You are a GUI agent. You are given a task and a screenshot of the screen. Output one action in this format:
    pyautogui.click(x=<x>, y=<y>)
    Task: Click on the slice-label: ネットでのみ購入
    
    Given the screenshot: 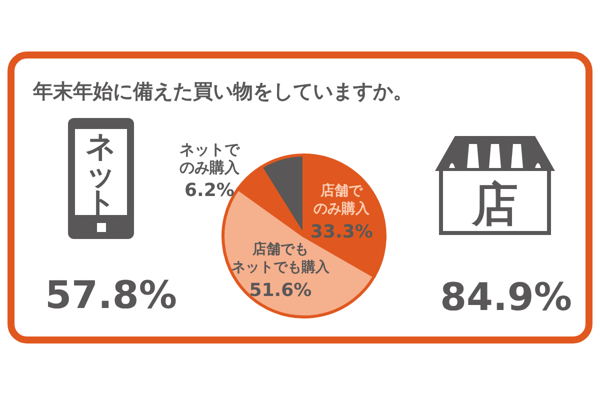 What is the action you would take?
    pyautogui.click(x=209, y=158)
    